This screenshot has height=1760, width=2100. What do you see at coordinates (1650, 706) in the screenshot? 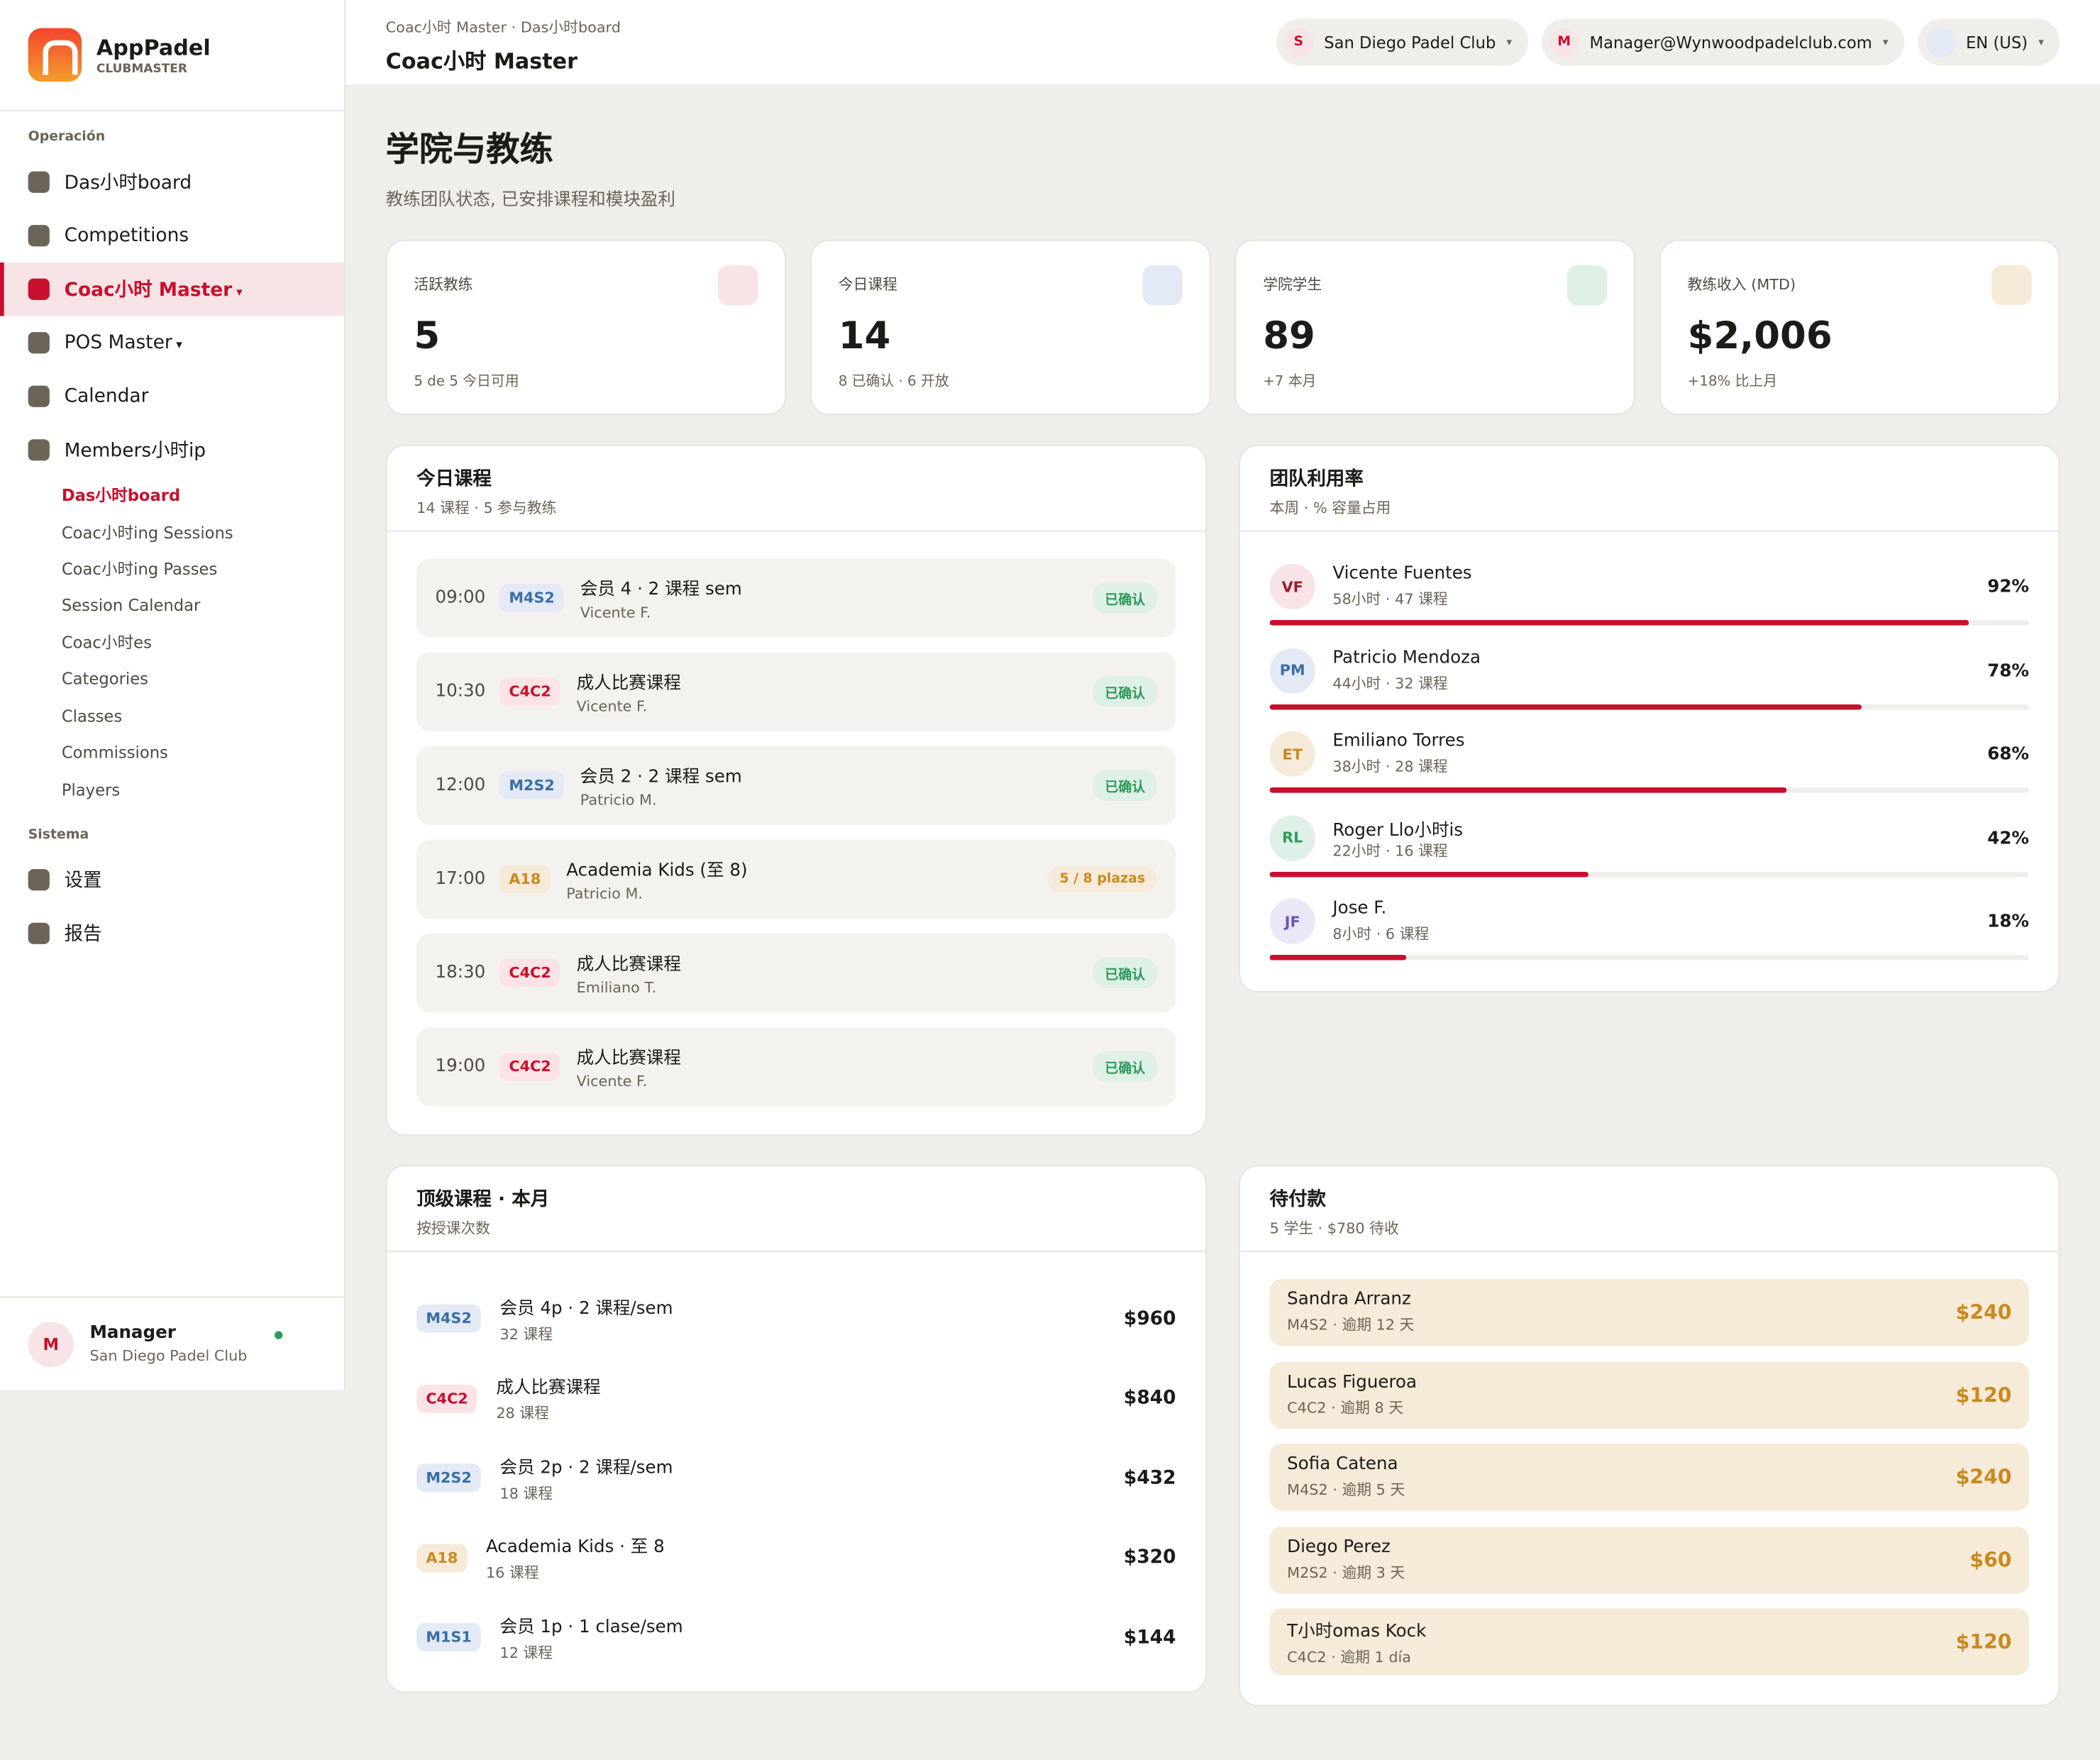
I see `bar-track` at bounding box center [1650, 706].